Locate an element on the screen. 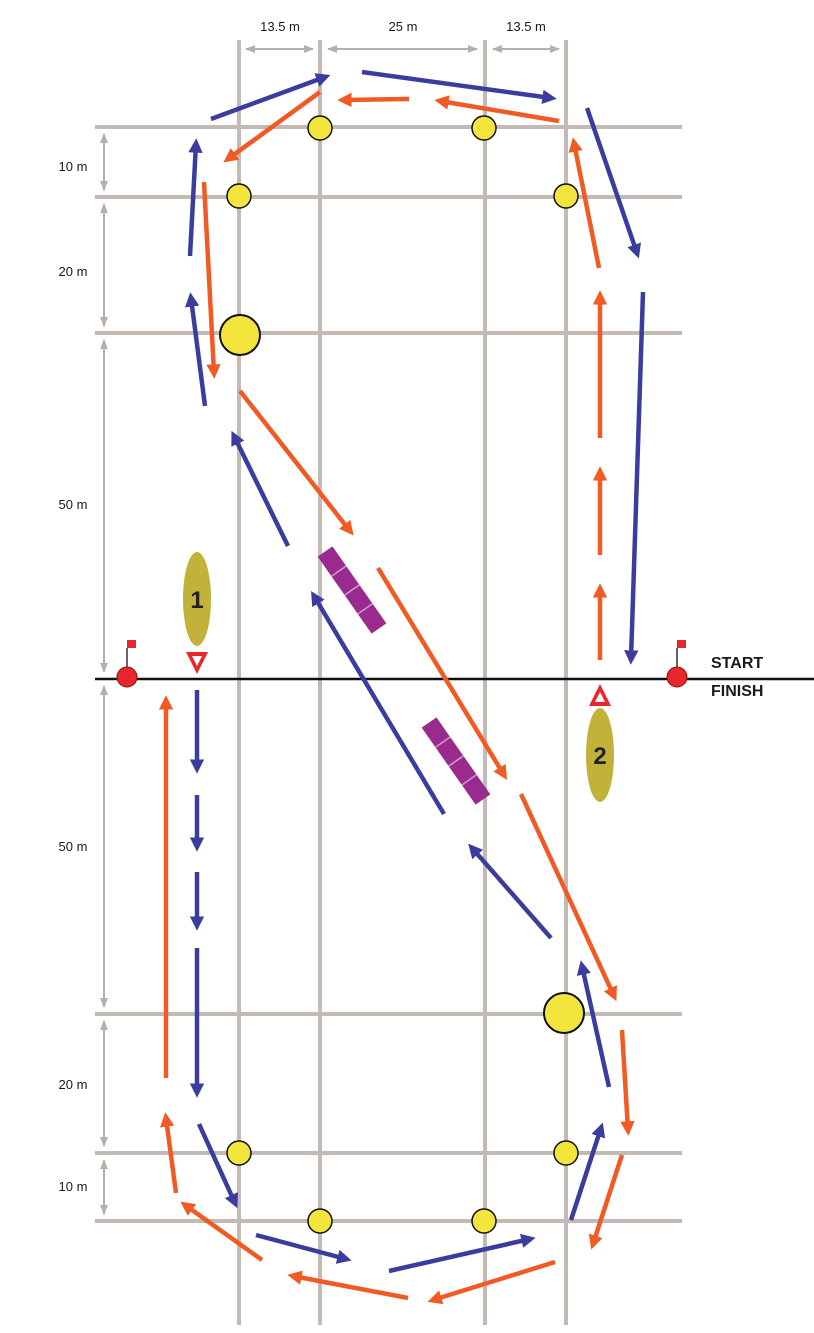  gate-lower is located at coordinates (456, 761).